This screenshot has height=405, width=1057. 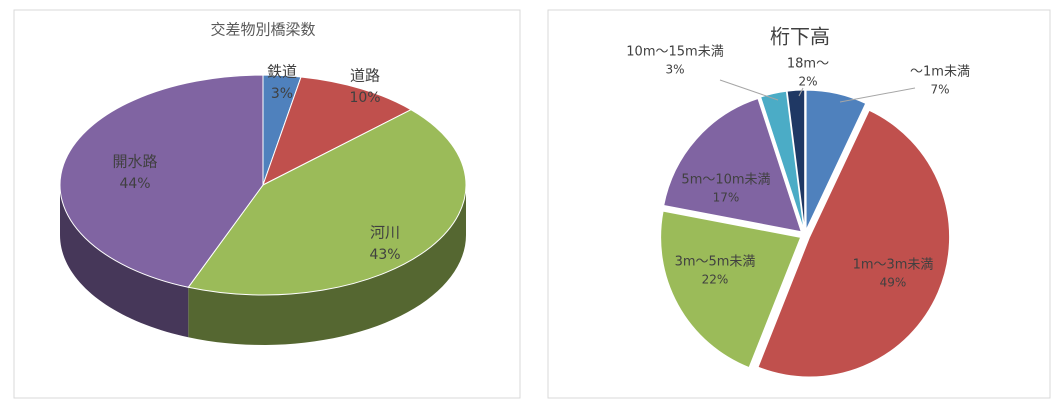 What do you see at coordinates (365, 76) in the screenshot?
I see `category-label: 道路` at bounding box center [365, 76].